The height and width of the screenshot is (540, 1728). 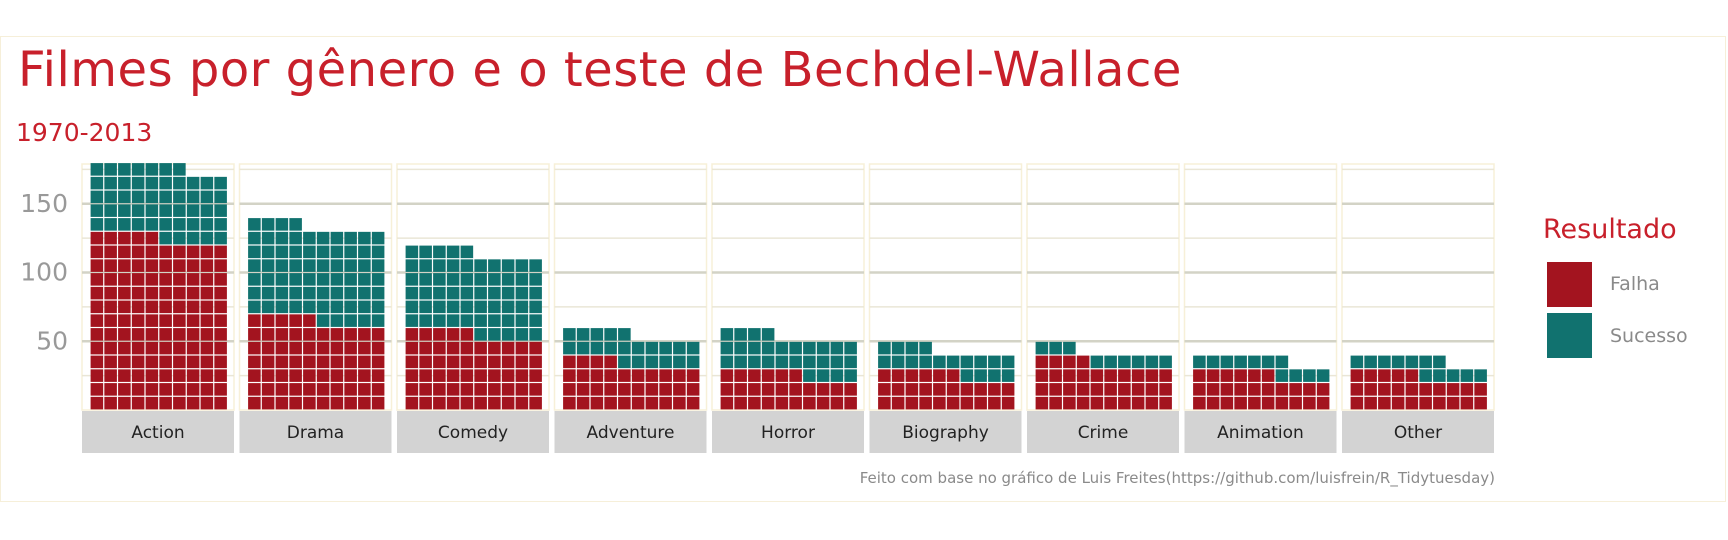 I want to click on legend-title: Resultado, so click(x=1610, y=229).